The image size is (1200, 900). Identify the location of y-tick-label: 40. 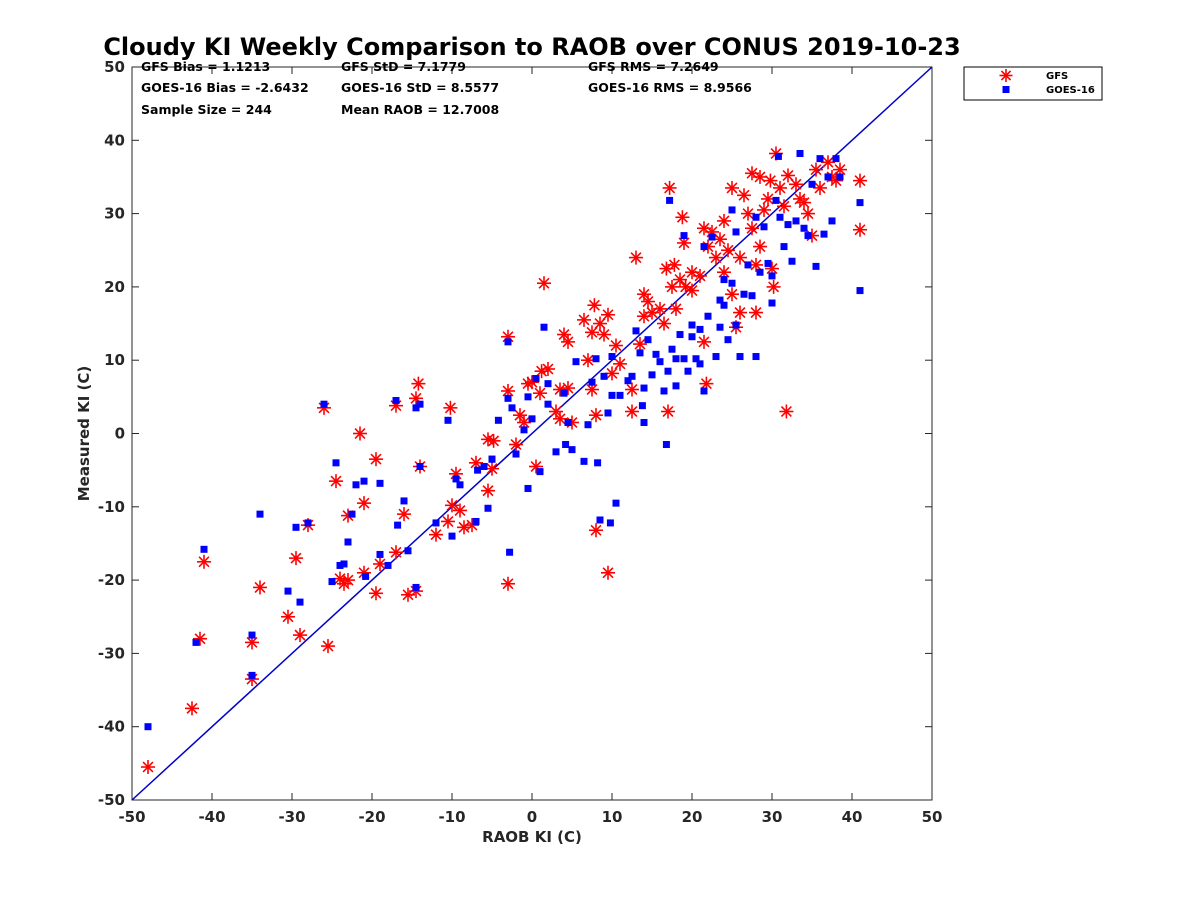
(114, 140).